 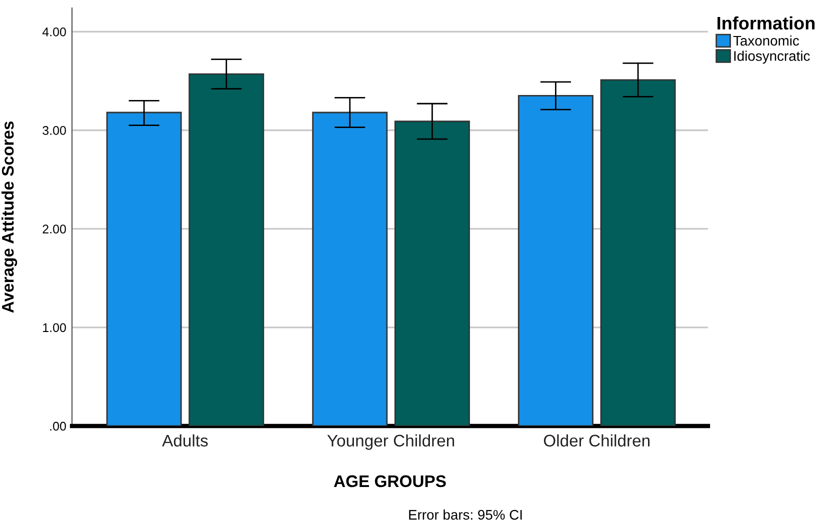 What do you see at coordinates (390, 481) in the screenshot?
I see `x-axis-title: AGE GROUPS` at bounding box center [390, 481].